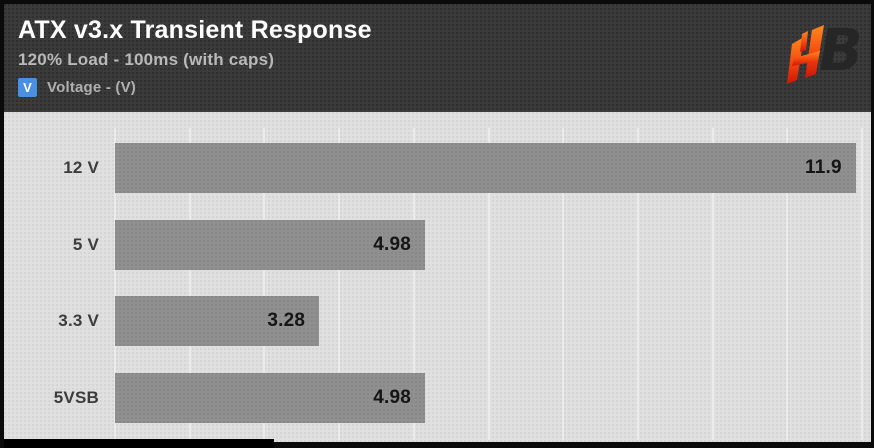 This screenshot has height=448, width=874. Describe the element at coordinates (437, 445) in the screenshot. I see `bottom-frame-bar` at that location.